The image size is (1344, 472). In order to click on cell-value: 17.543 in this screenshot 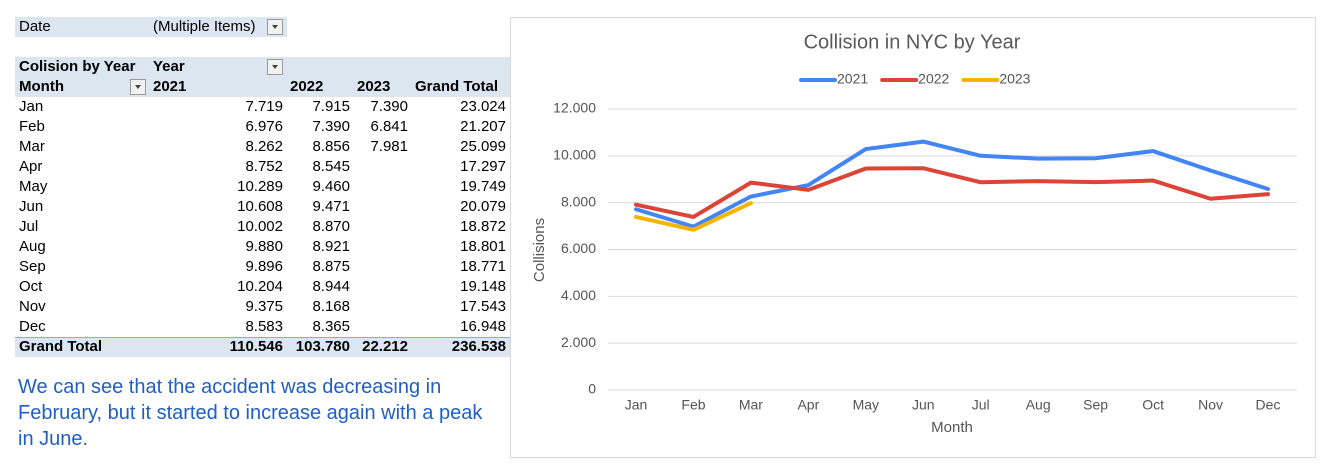, I will do `click(483, 306)`.